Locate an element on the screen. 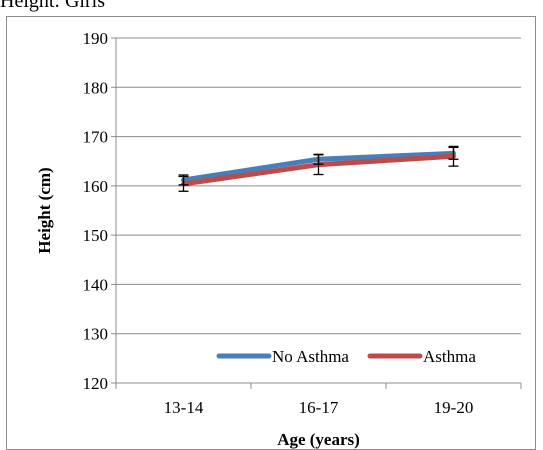  y-tick-label: 140 is located at coordinates (96, 284).